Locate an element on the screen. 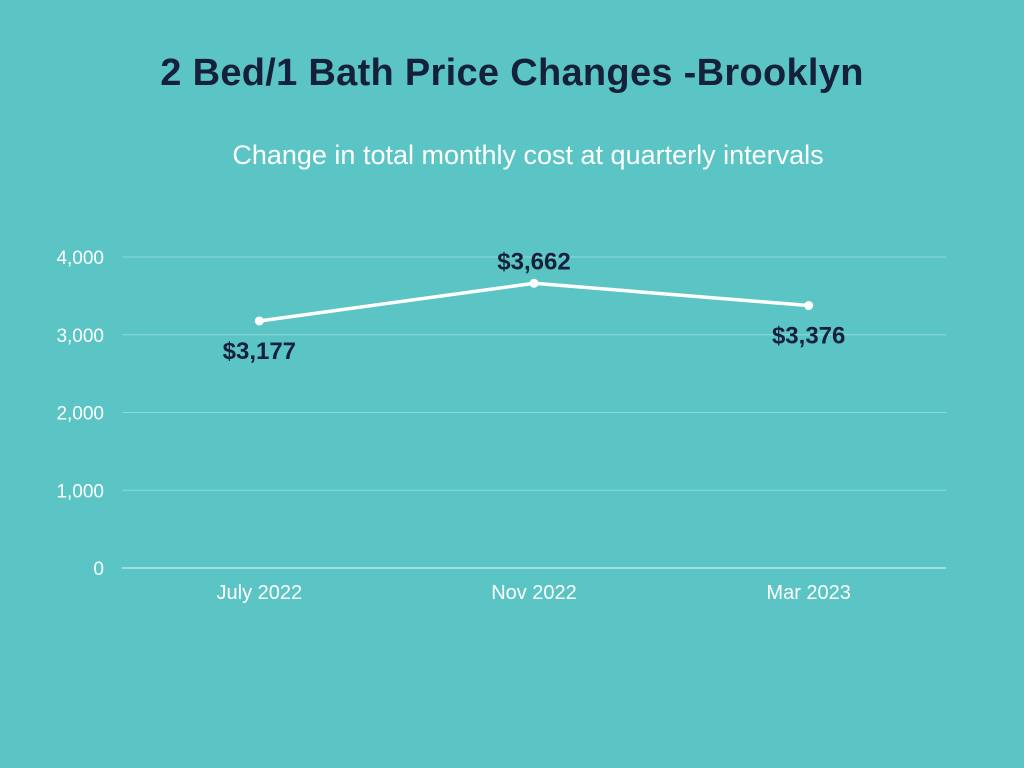 This screenshot has width=1024, height=768. y-axis-tick-labels: 0 1,000 2,000 3,000 4,000 is located at coordinates (80, 414).